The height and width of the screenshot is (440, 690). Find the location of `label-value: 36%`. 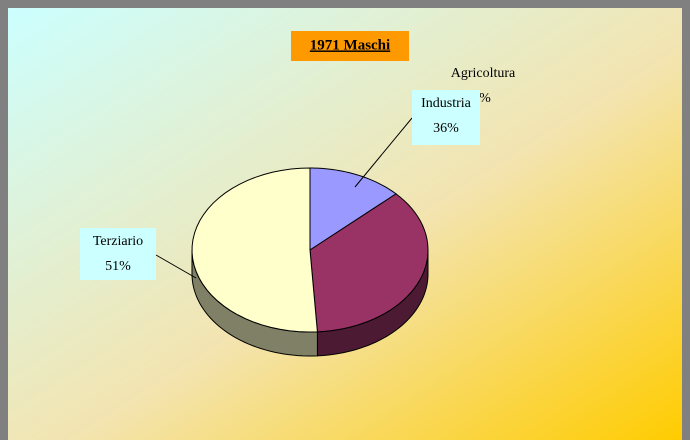

label-value: 36% is located at coordinates (446, 128).